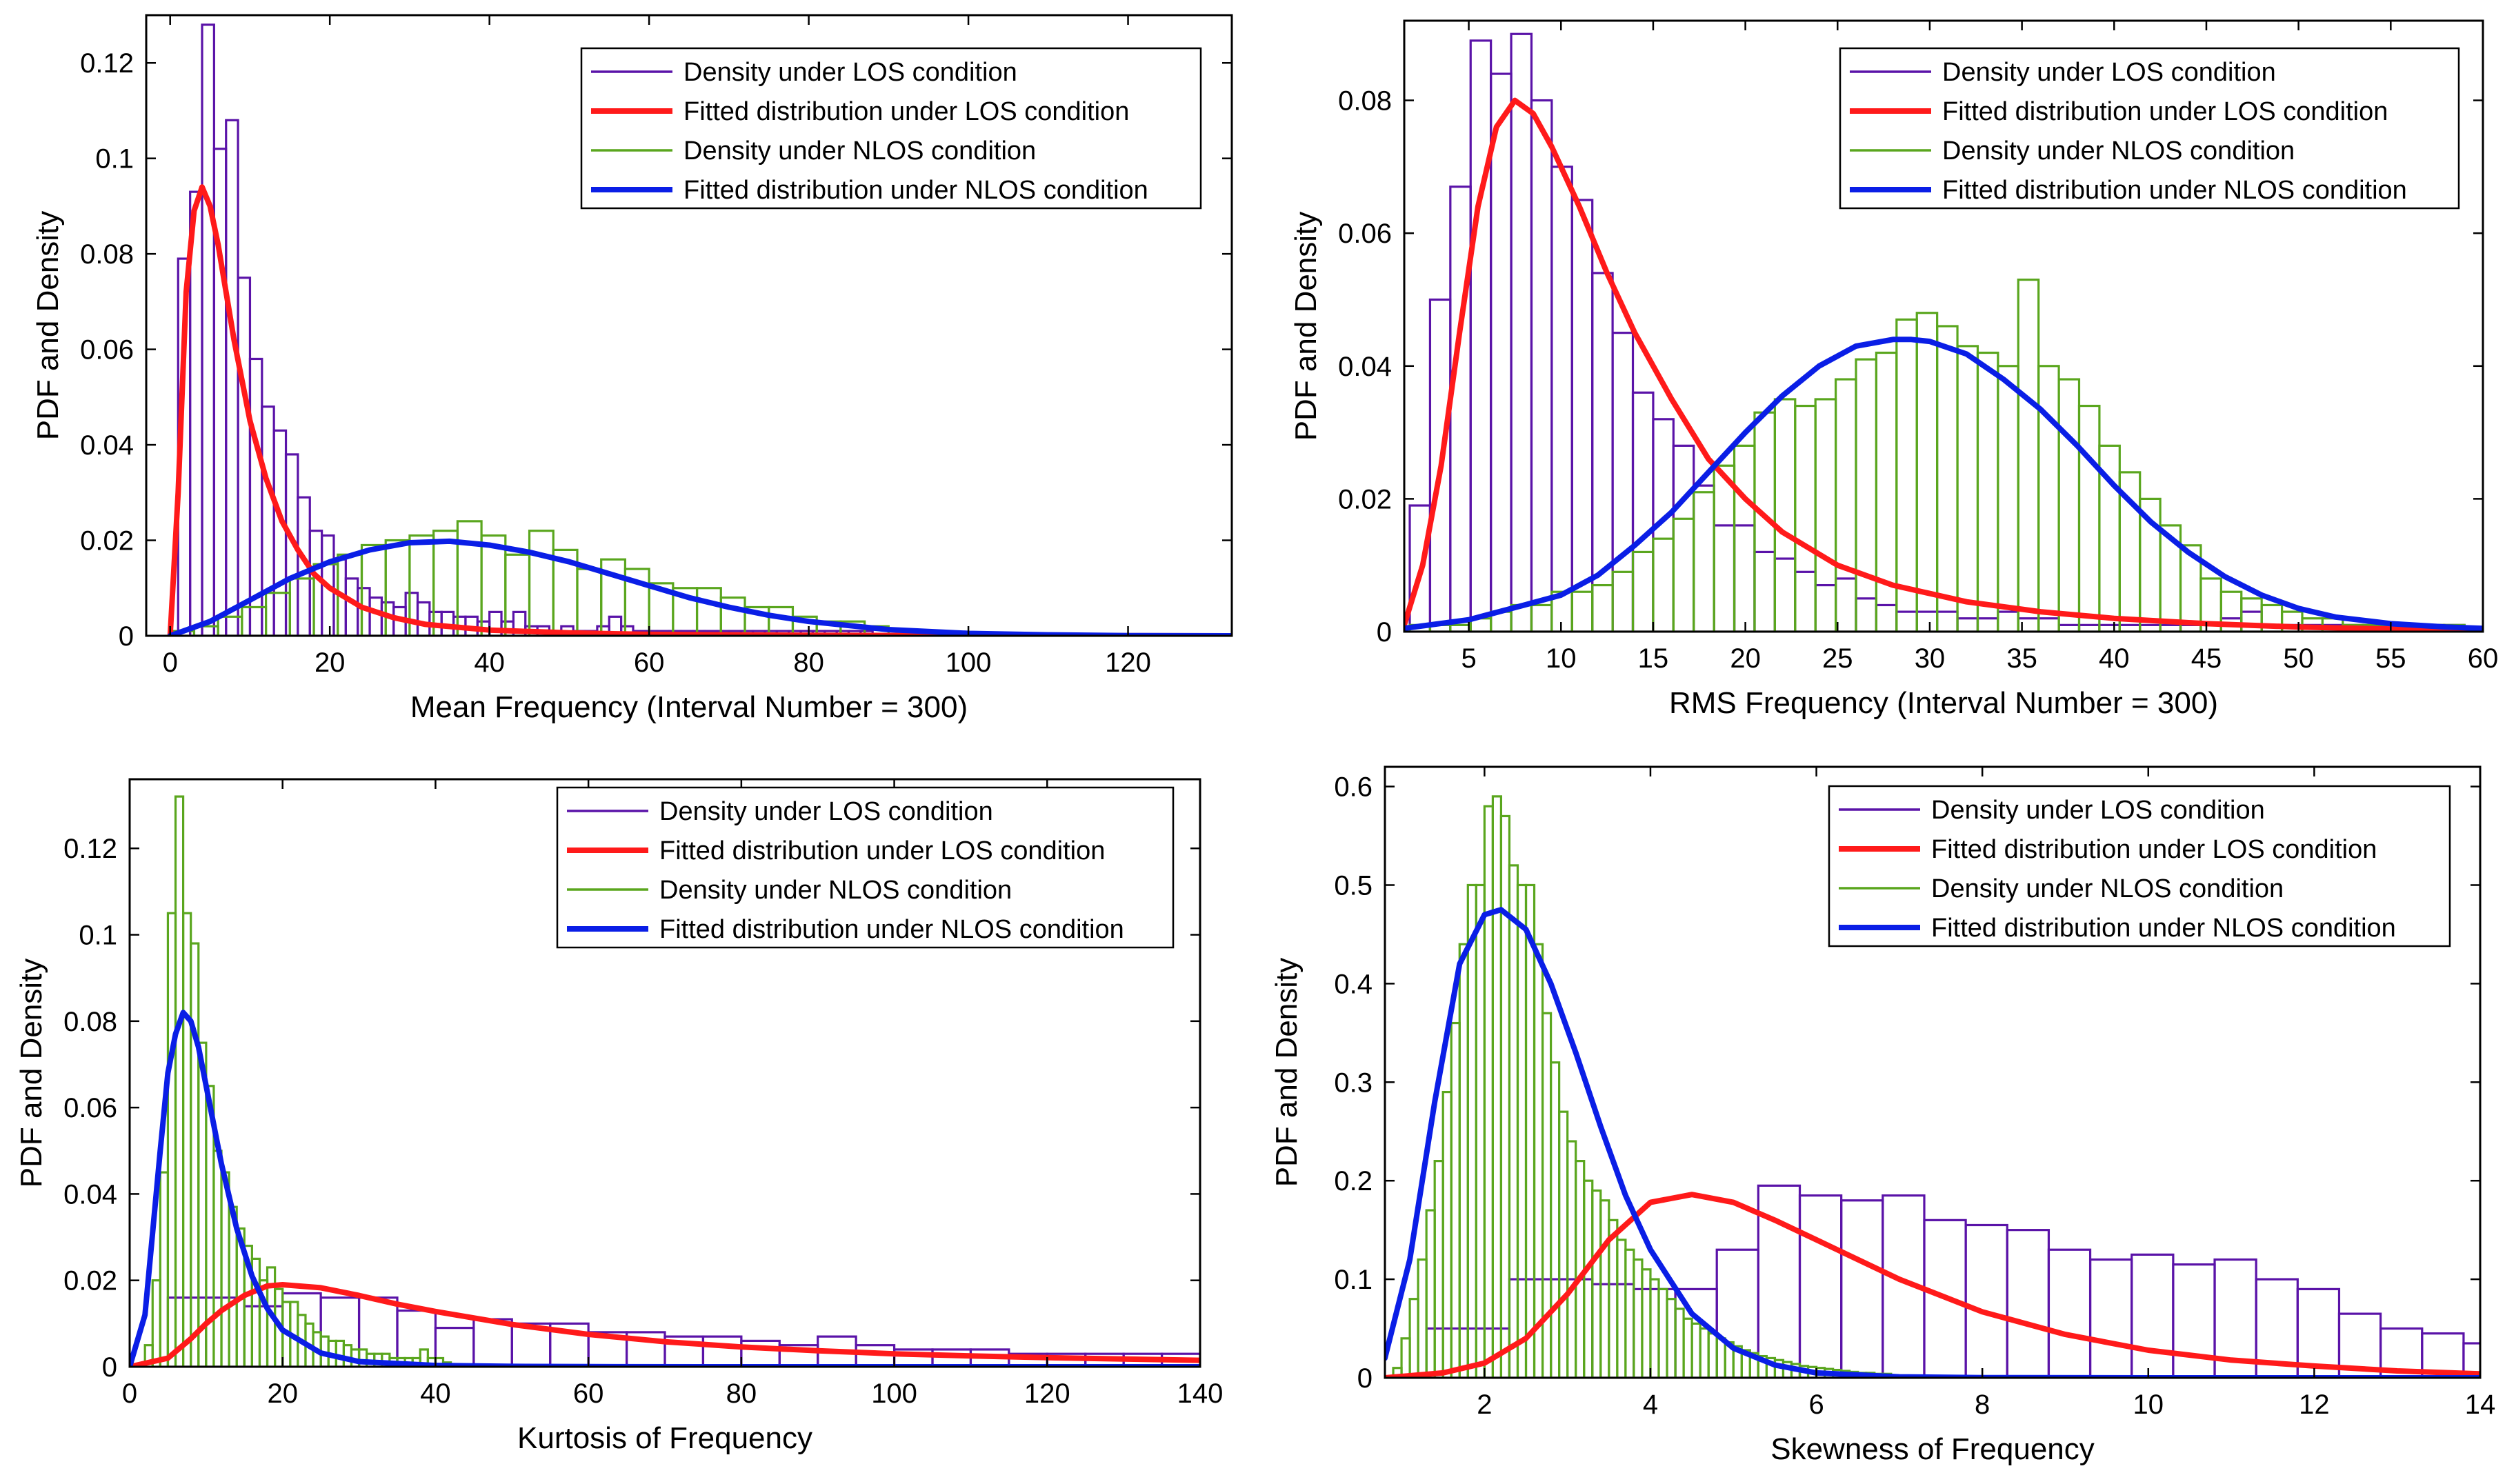 The image size is (2505, 1484). What do you see at coordinates (1353, 885) in the screenshot?
I see `y-tick-label: 0.5` at bounding box center [1353, 885].